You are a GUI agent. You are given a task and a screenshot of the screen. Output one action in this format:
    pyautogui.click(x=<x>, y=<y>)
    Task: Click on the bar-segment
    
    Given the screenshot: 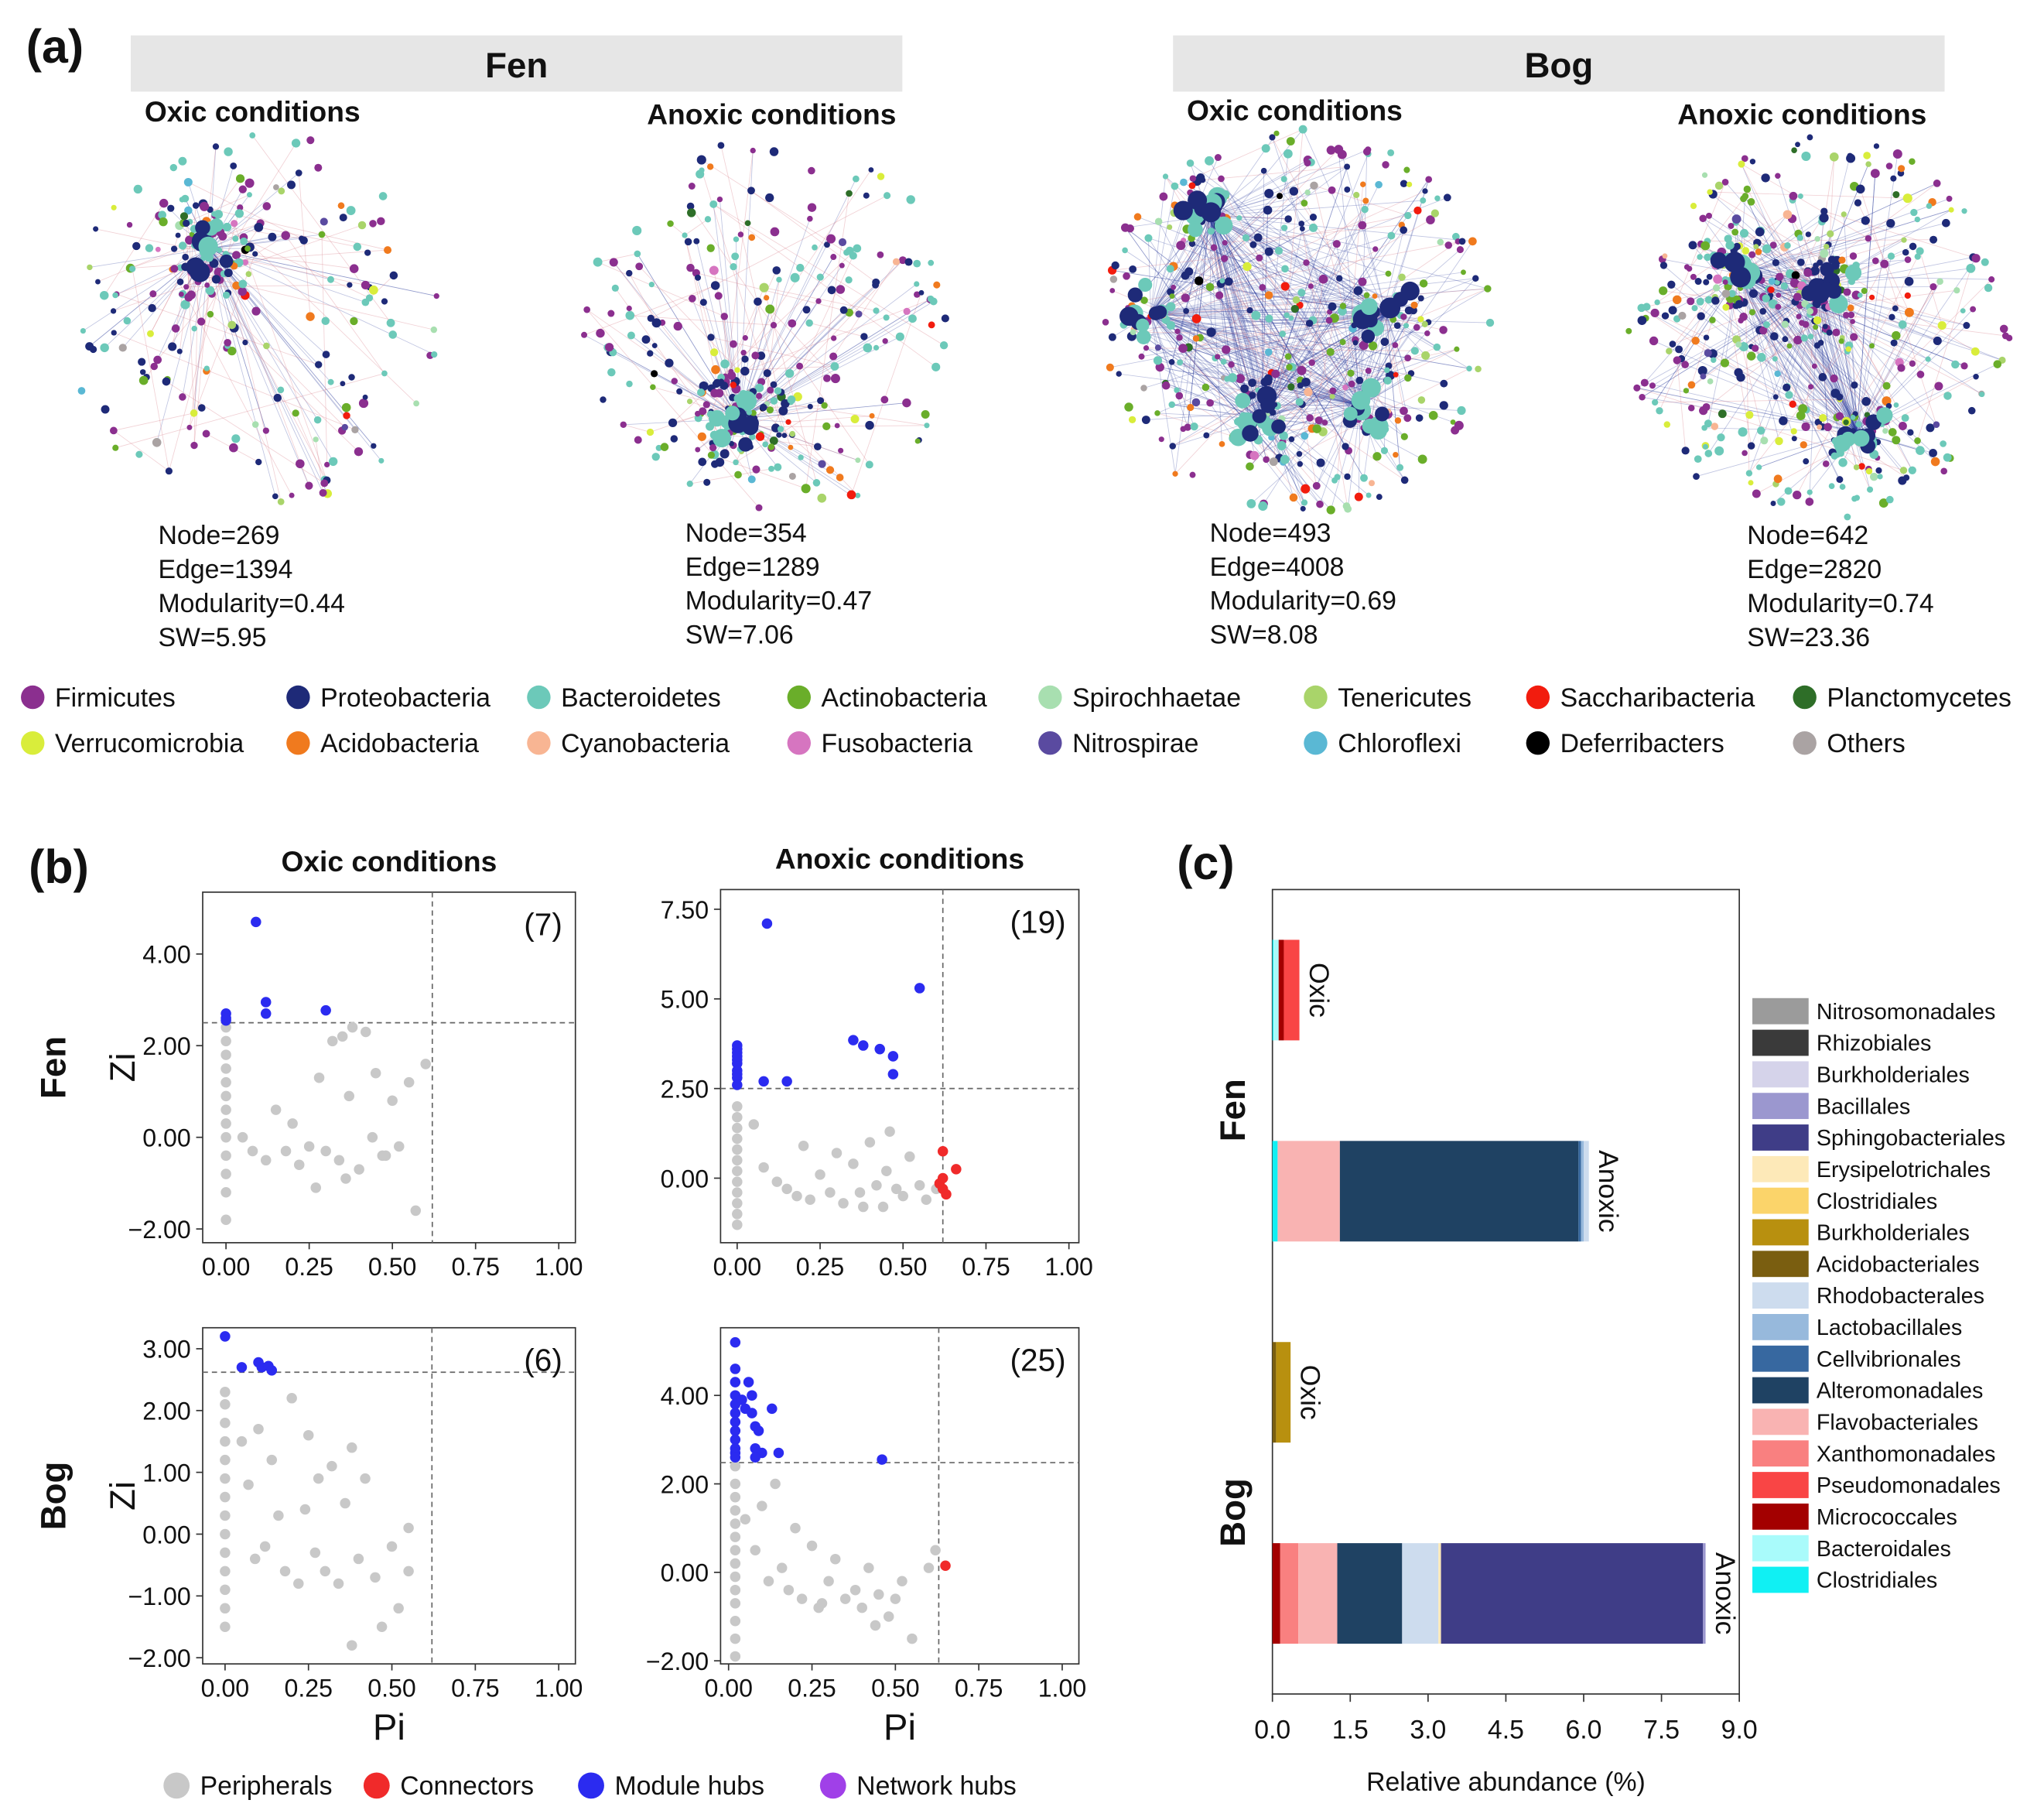 What is the action you would take?
    pyautogui.click(x=1370, y=1593)
    